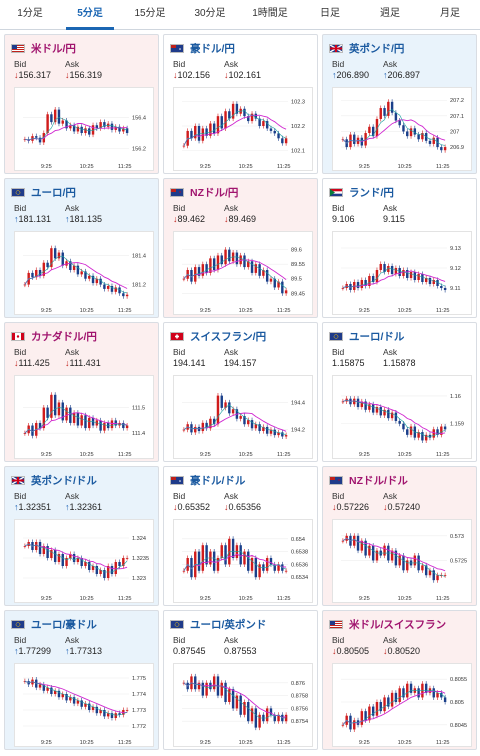 The height and width of the screenshot is (756, 480). I want to click on mini-chart: 181.4 181.2 9:25 10:25 11:25, so click(84, 273).